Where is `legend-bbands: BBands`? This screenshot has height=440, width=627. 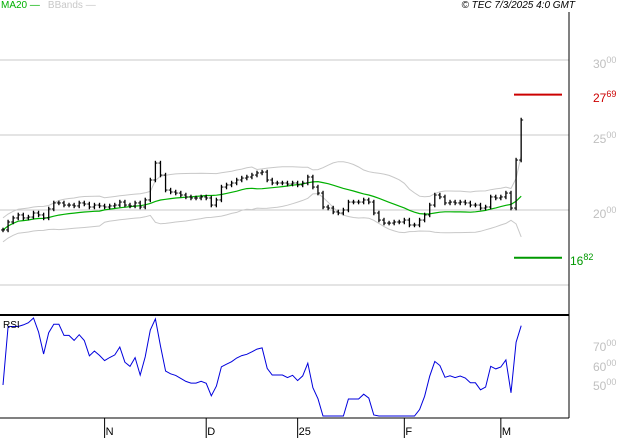 legend-bbands: BBands is located at coordinates (65, 5).